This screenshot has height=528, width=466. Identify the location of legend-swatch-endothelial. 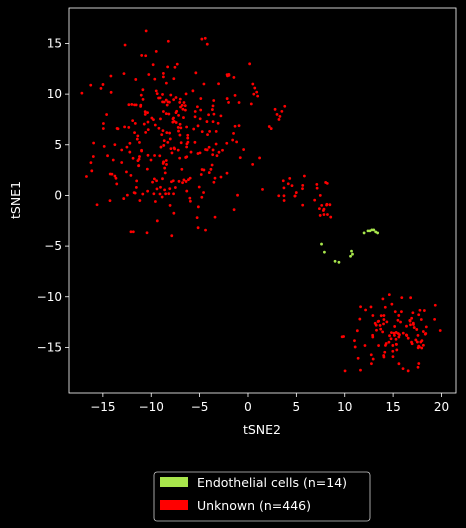
(174, 482).